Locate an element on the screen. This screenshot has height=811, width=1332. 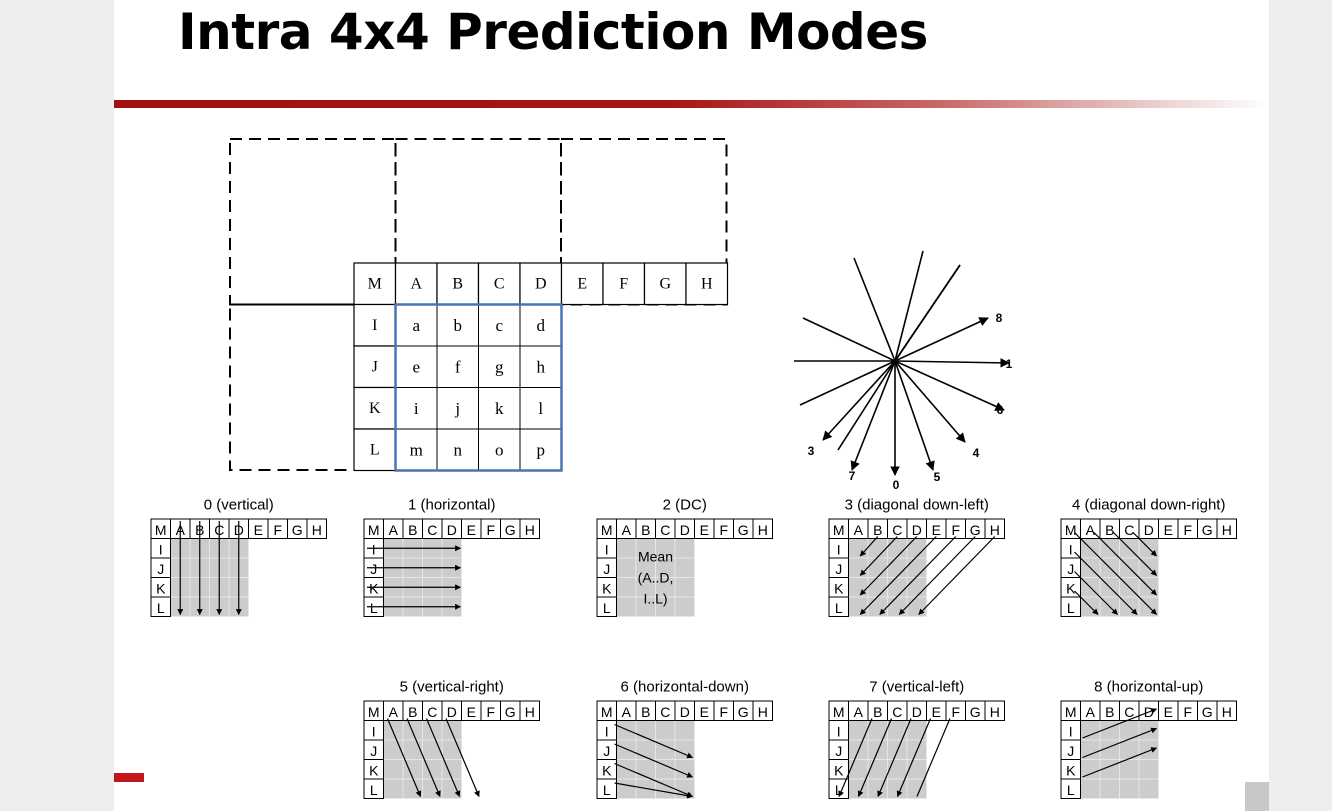
mode-label: 7 (vertical-left) is located at coordinates (916, 687).